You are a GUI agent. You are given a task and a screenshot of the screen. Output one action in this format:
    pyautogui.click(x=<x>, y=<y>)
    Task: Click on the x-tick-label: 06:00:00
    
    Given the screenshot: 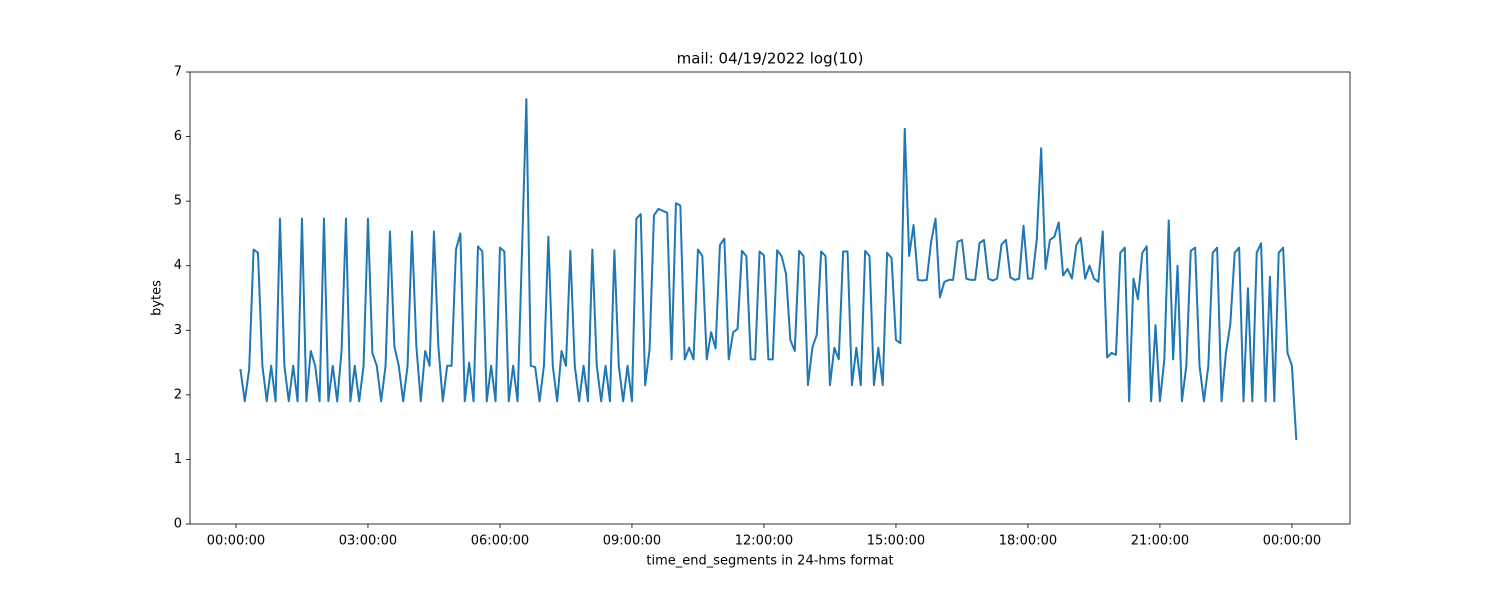 What is the action you would take?
    pyautogui.click(x=500, y=541)
    